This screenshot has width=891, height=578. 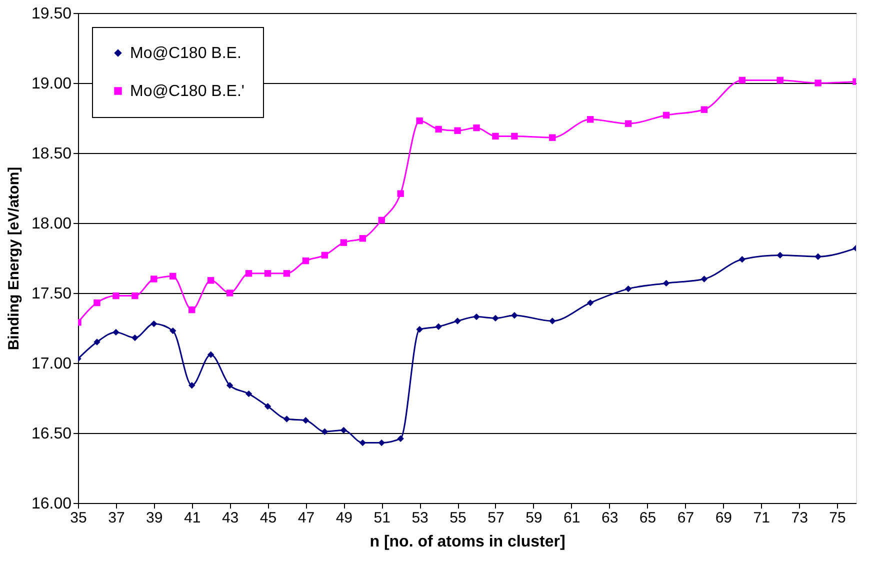 What do you see at coordinates (572, 518) in the screenshot?
I see `x-tick-label: 61` at bounding box center [572, 518].